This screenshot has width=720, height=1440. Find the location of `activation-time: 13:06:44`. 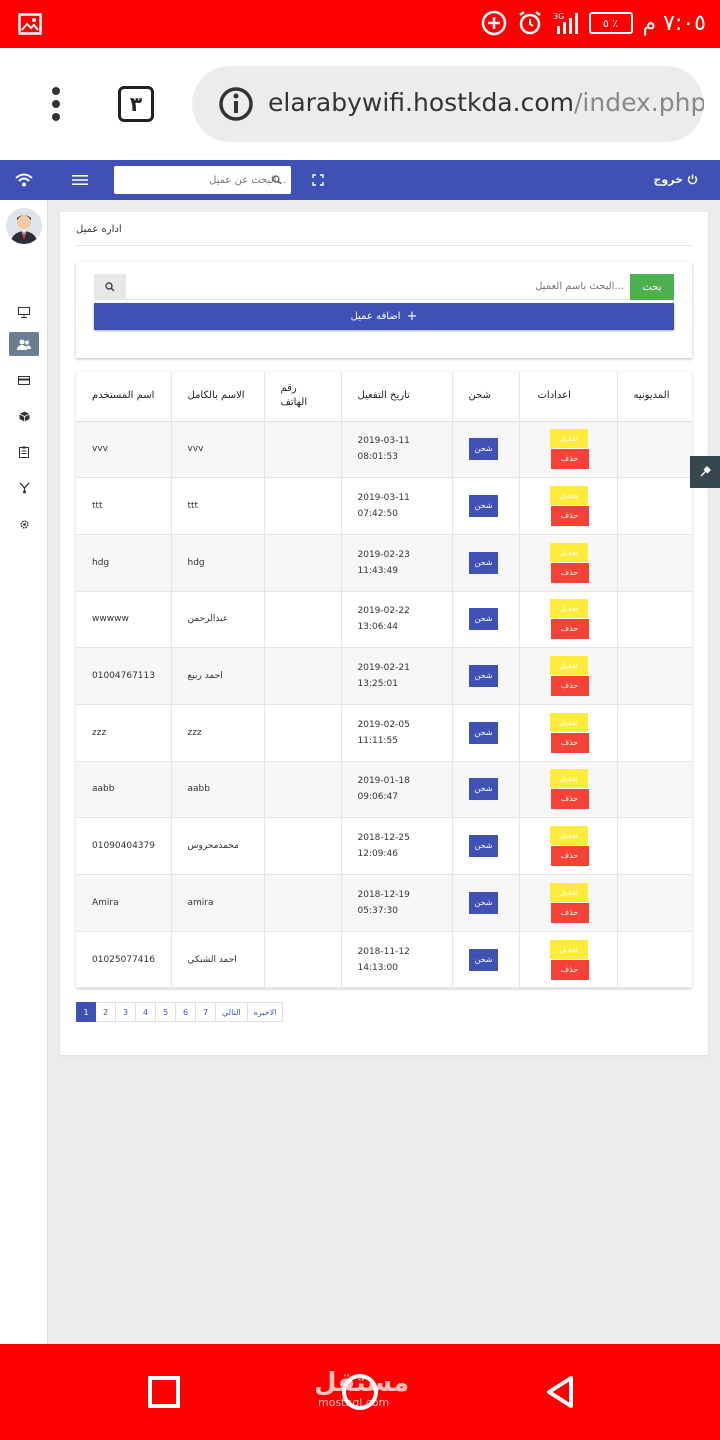

activation-time: 13:06:44 is located at coordinates (377, 627).